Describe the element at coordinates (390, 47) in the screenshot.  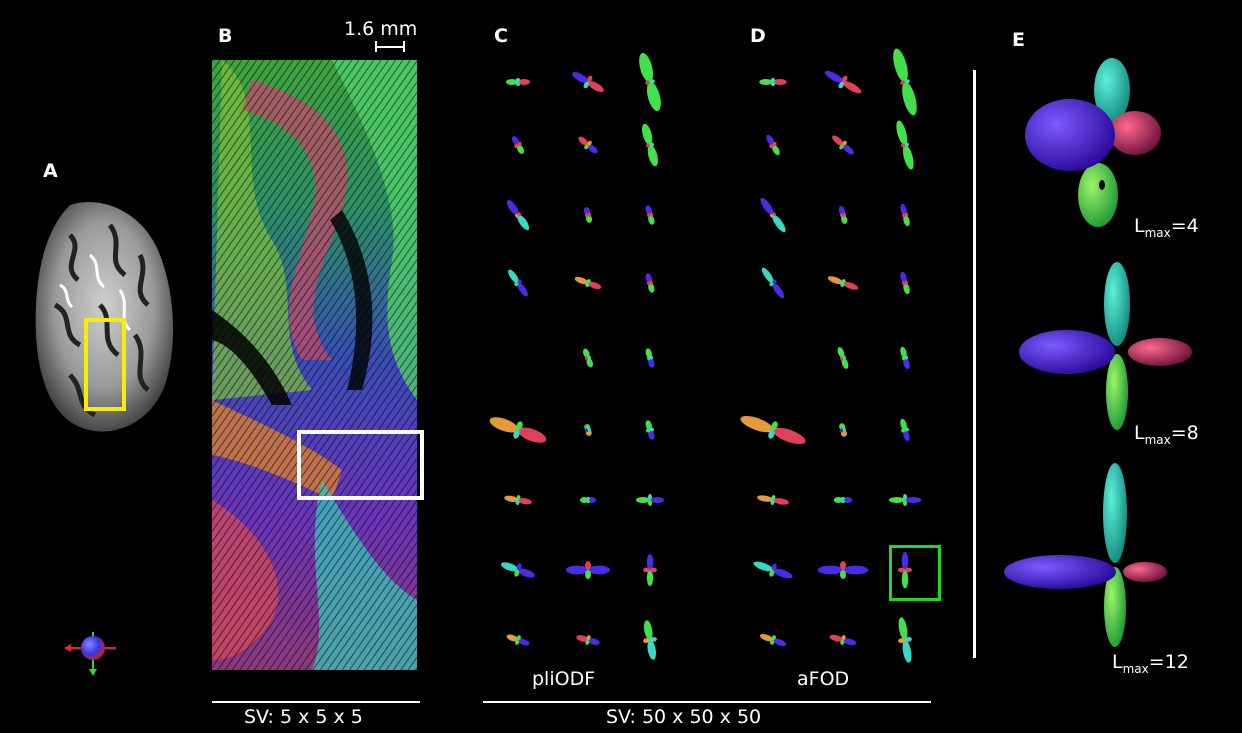
I see `scale-bar` at that location.